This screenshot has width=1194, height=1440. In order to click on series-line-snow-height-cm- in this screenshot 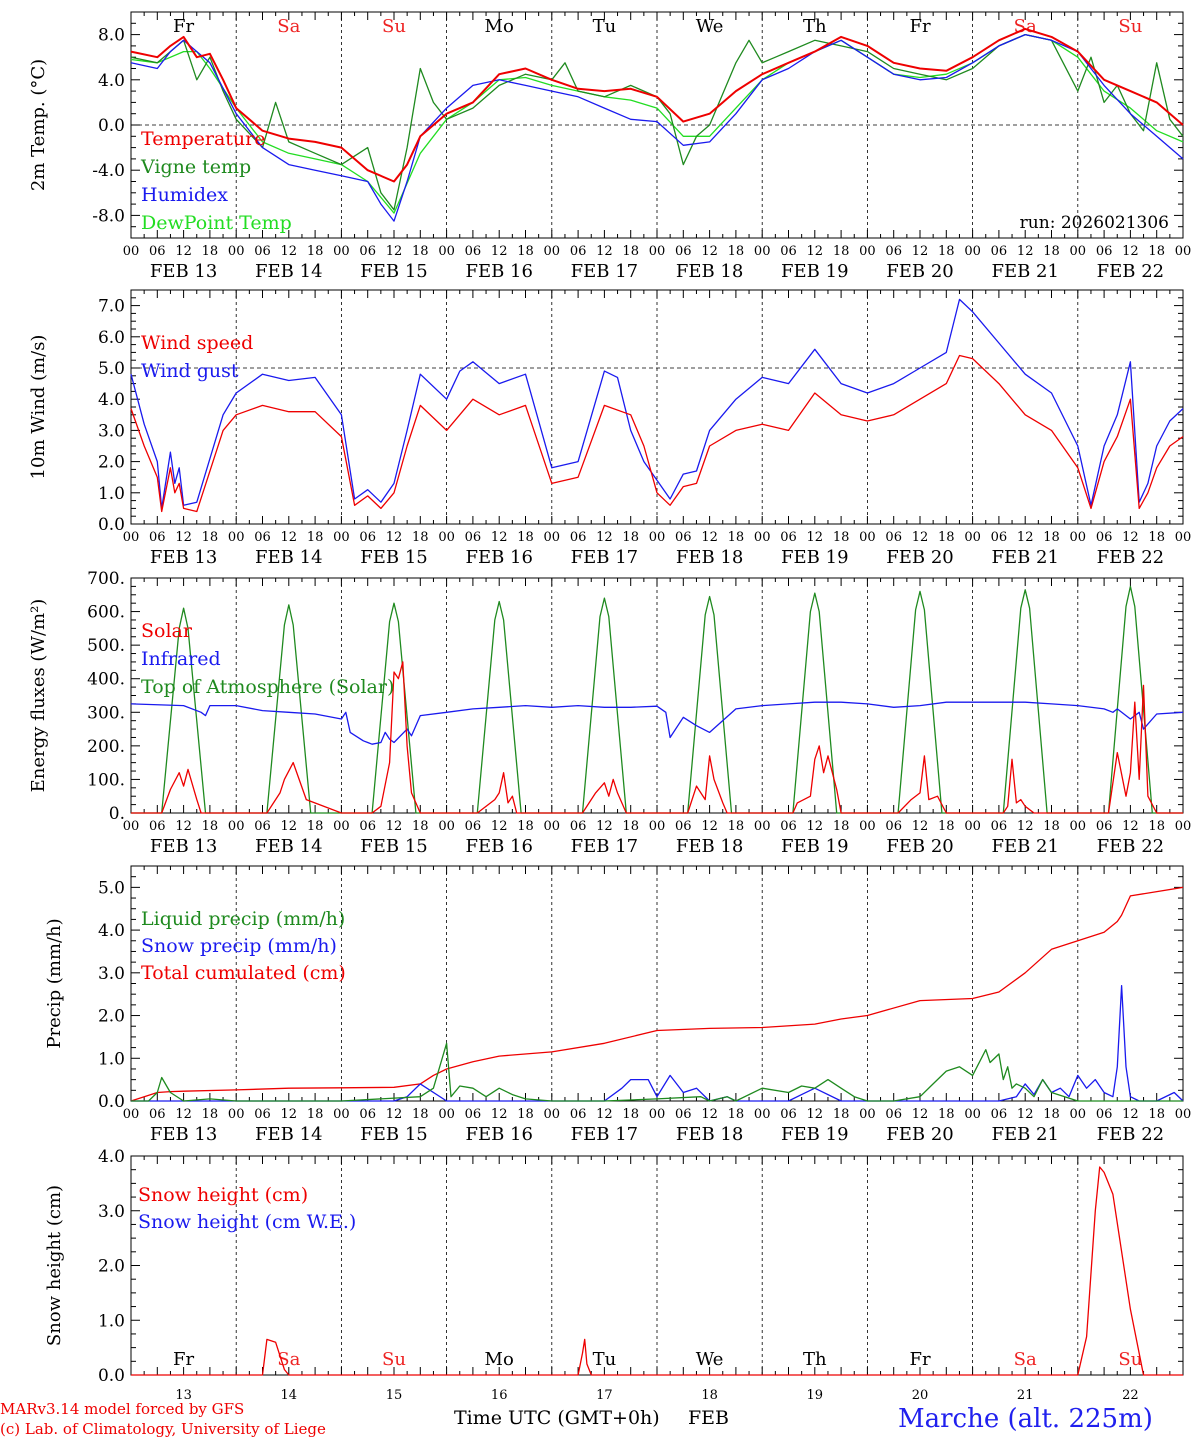, I will do `click(657, 1271)`.